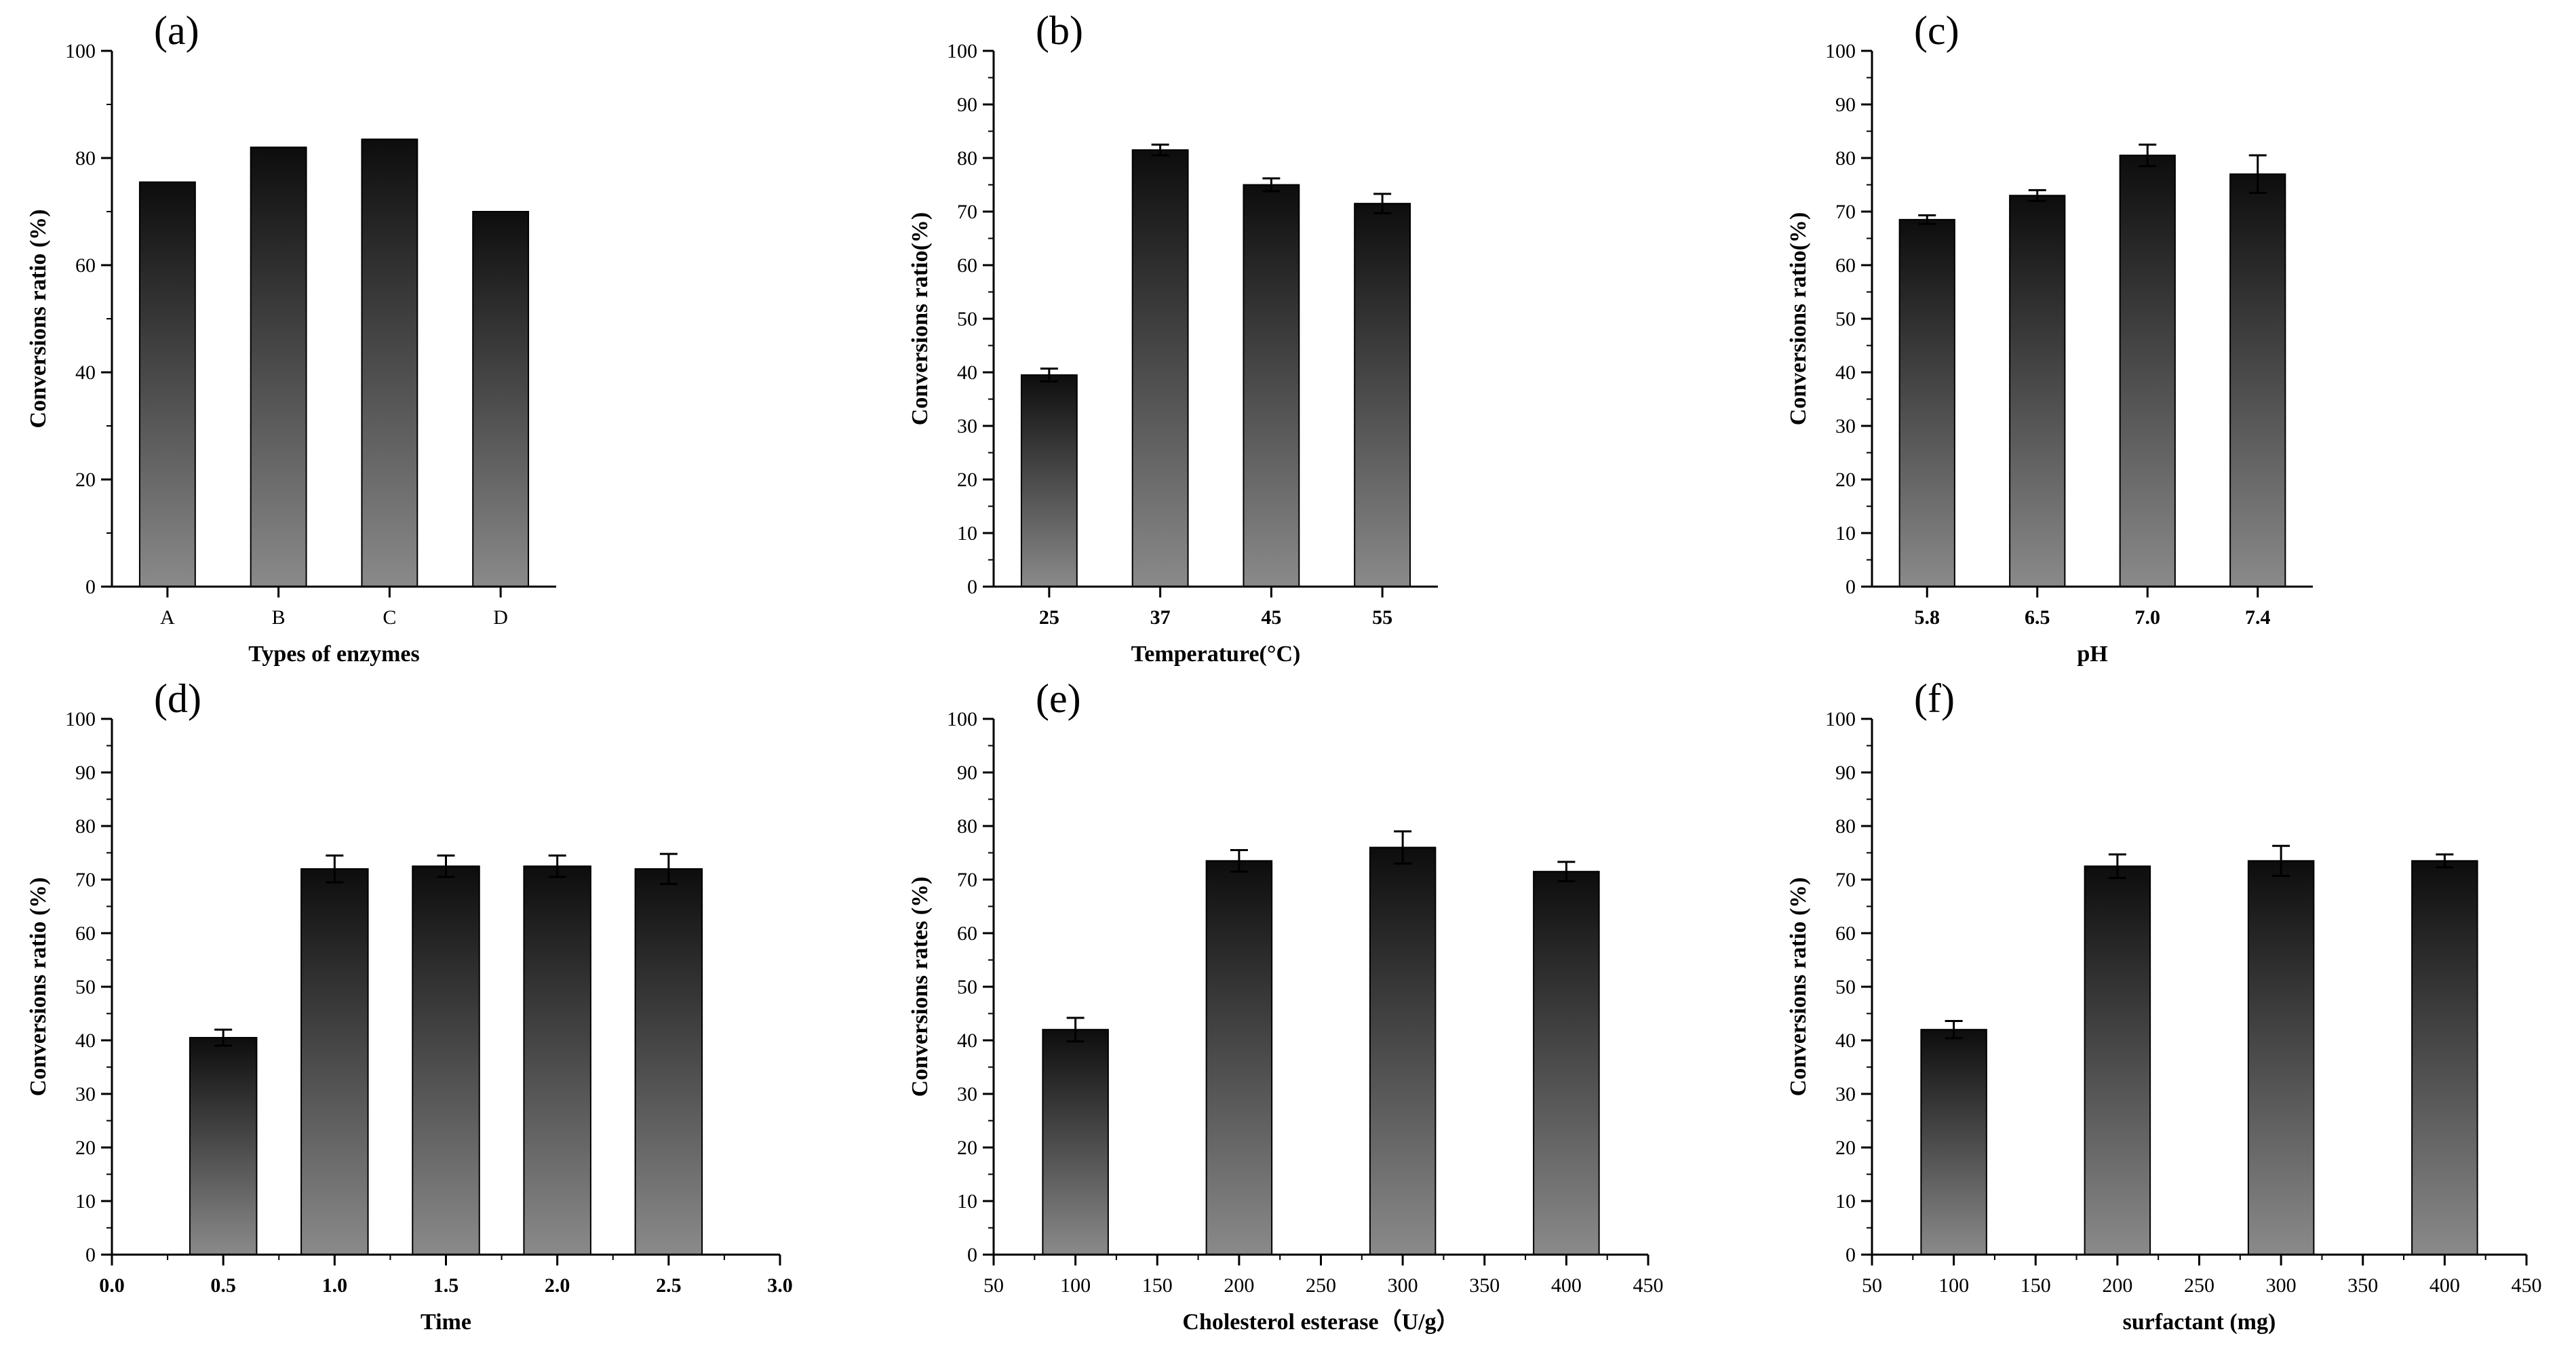  I want to click on panel-label: (e), so click(1058, 698).